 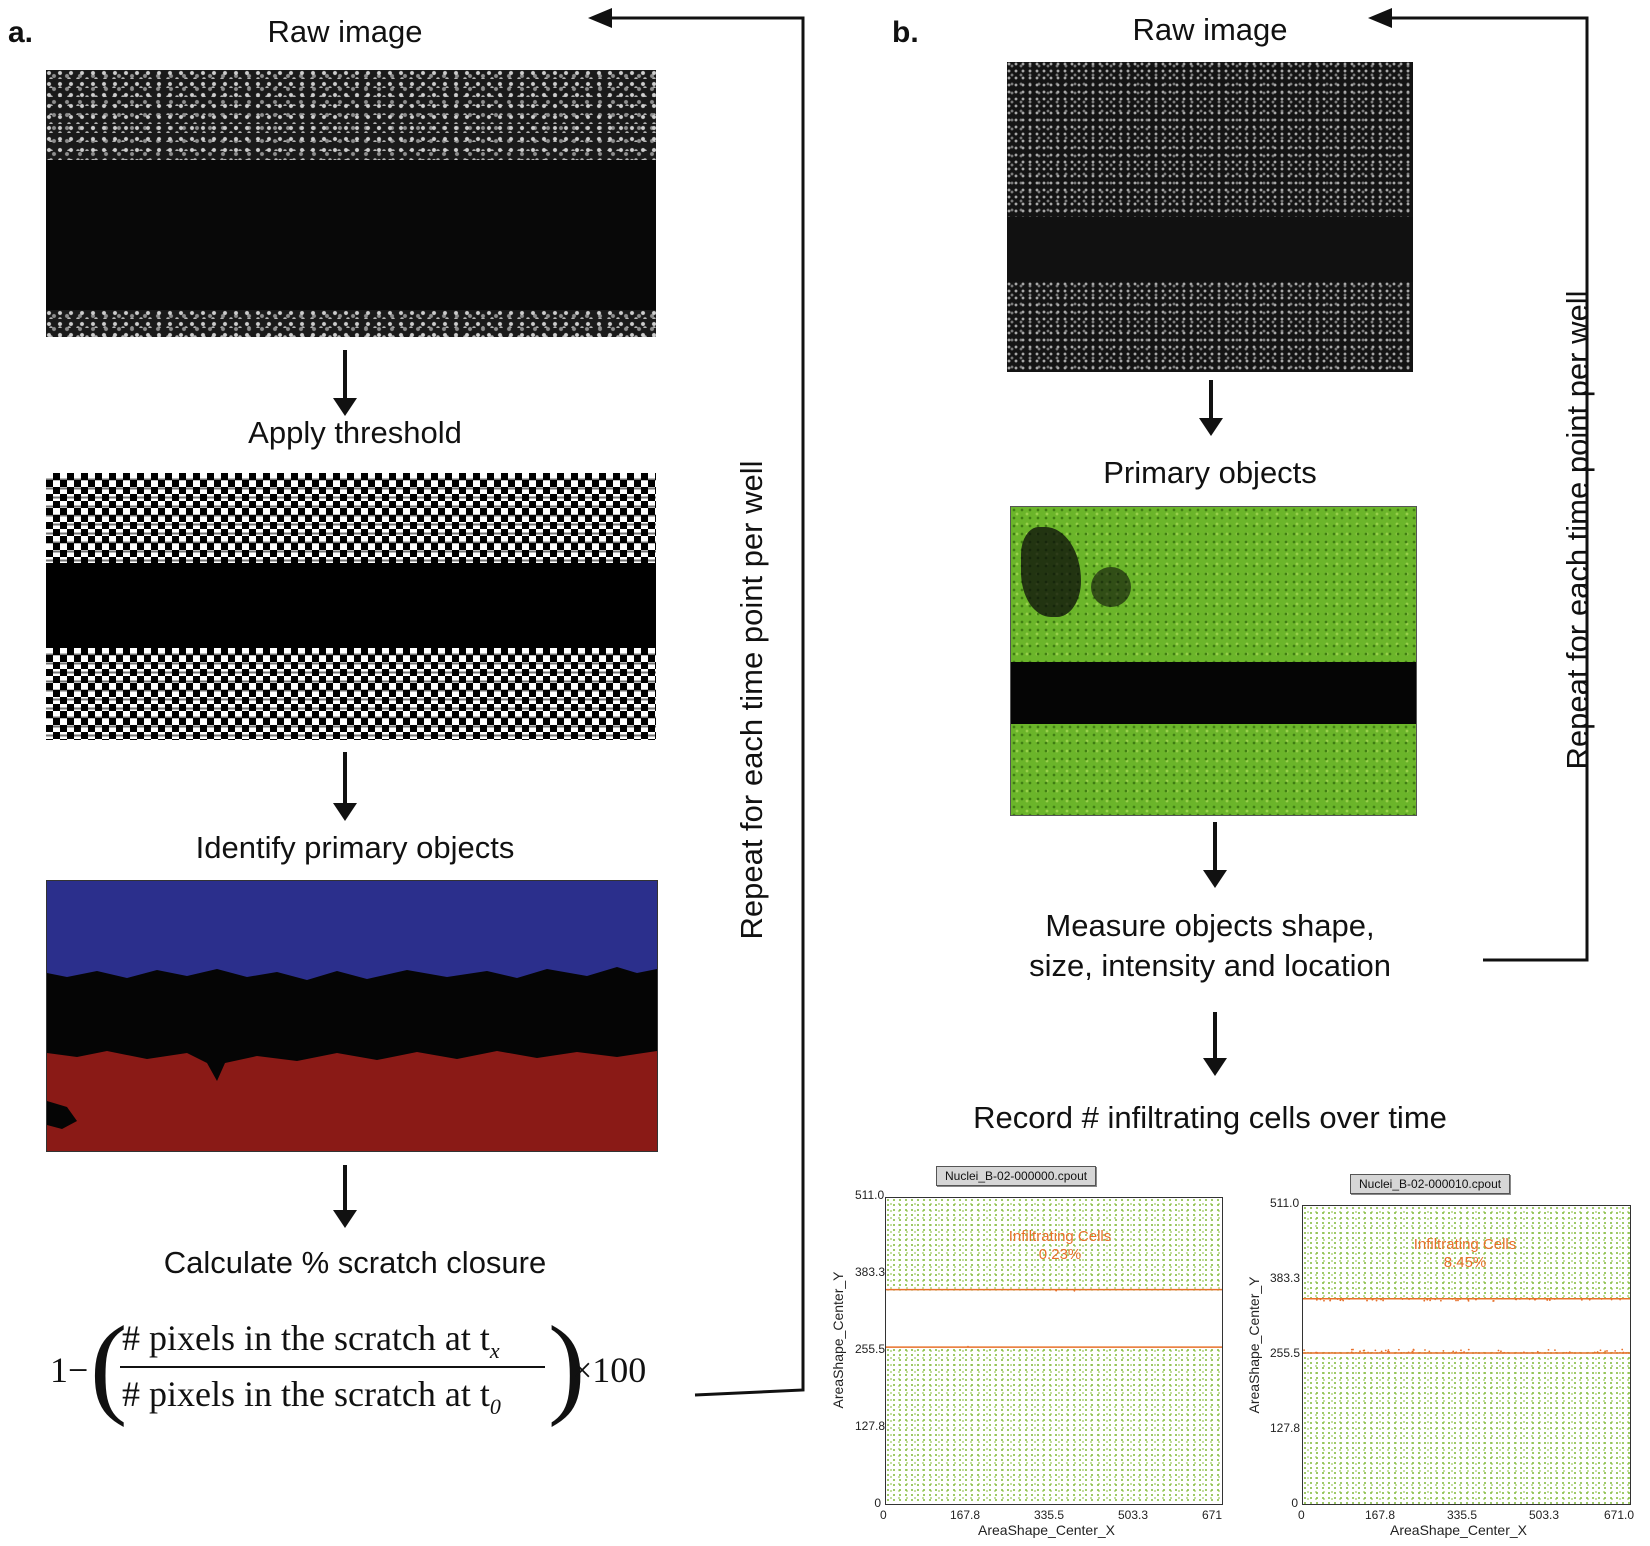 What do you see at coordinates (1577, 530) in the screenshot?
I see `loop-label-b: Repeat for each time point per well` at bounding box center [1577, 530].